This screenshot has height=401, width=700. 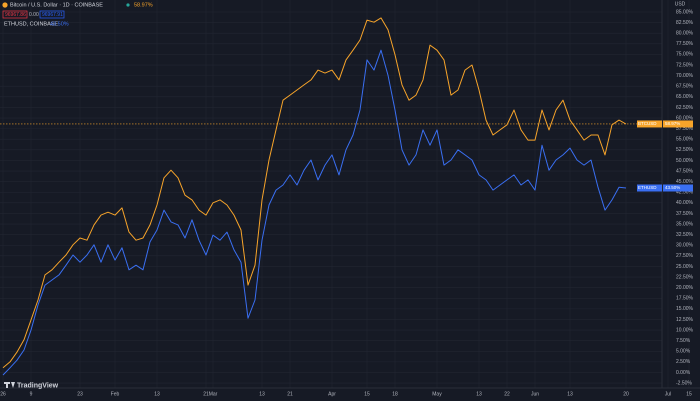 What do you see at coordinates (128, 5) in the screenshot?
I see `status-dot` at bounding box center [128, 5].